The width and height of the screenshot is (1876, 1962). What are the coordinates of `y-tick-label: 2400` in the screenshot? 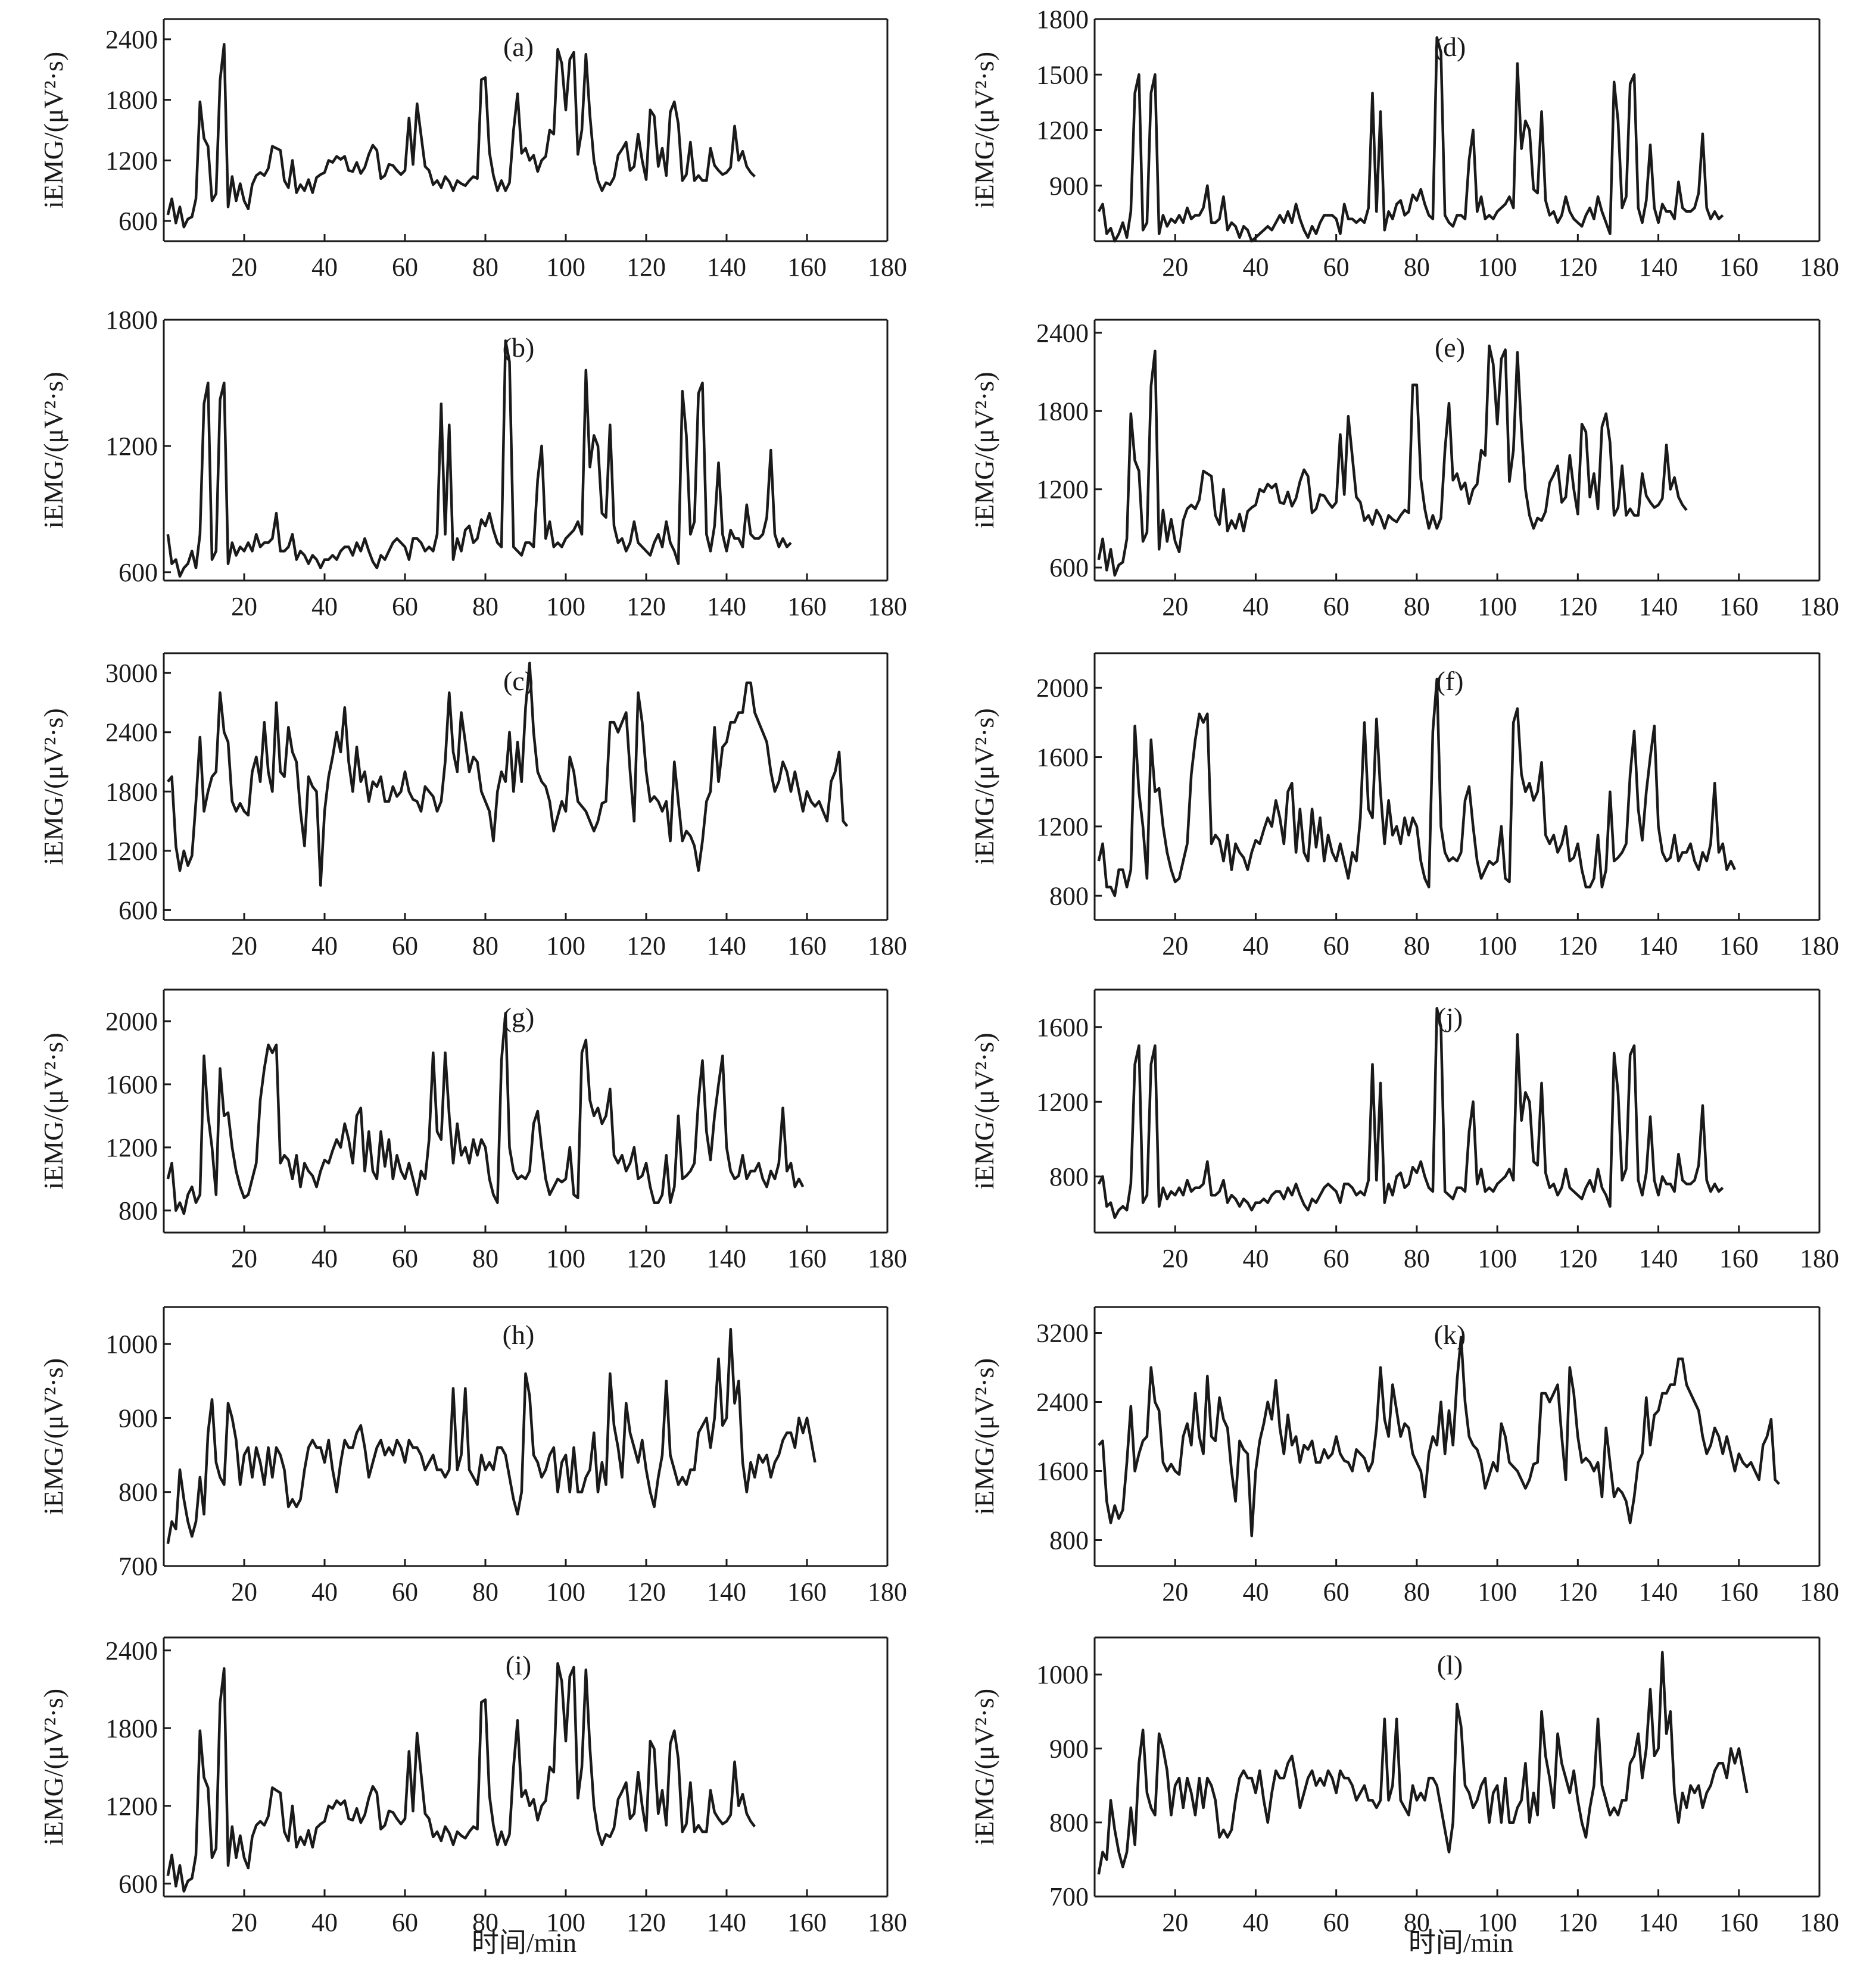 It's located at (1062, 333).